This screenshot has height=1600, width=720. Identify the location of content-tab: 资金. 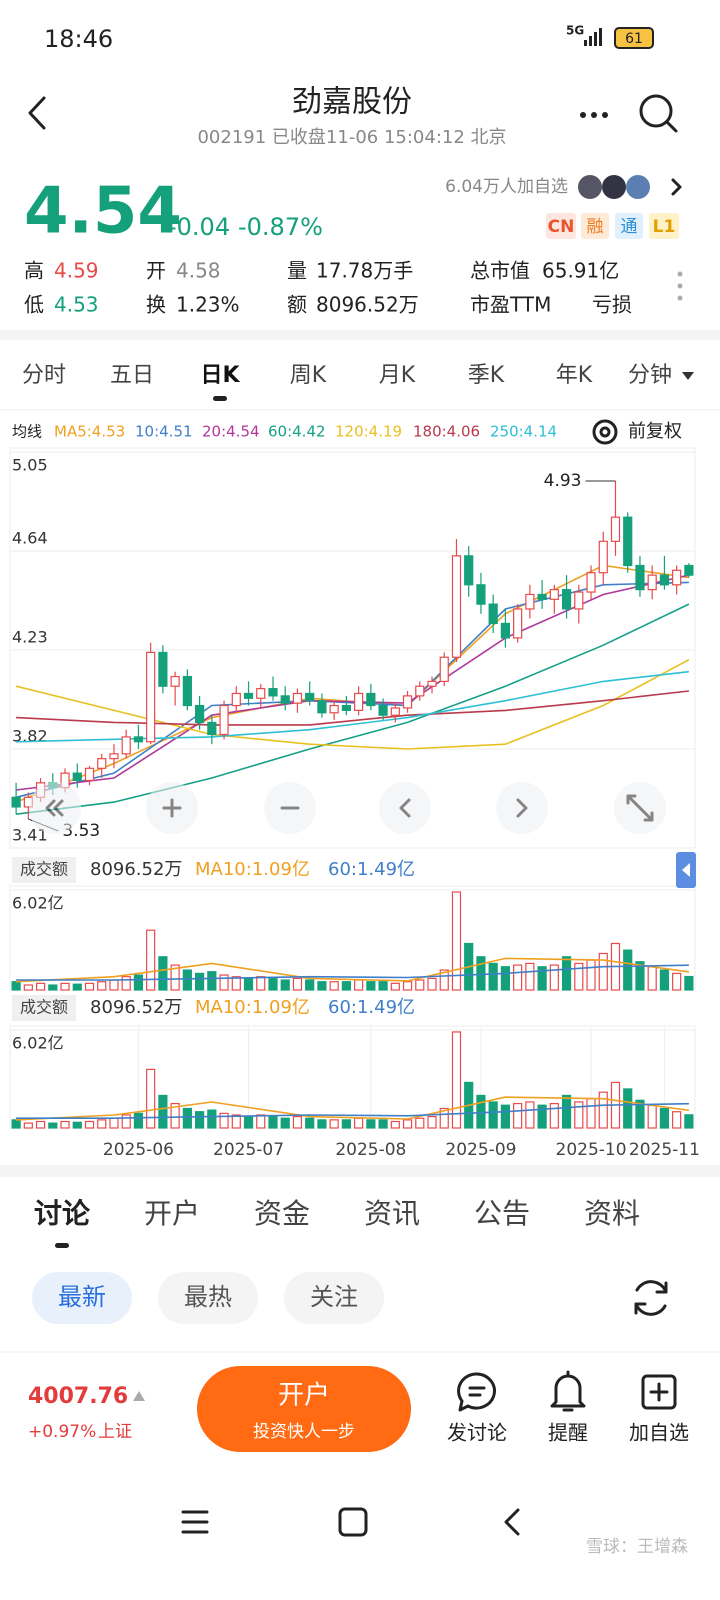
(282, 1213).